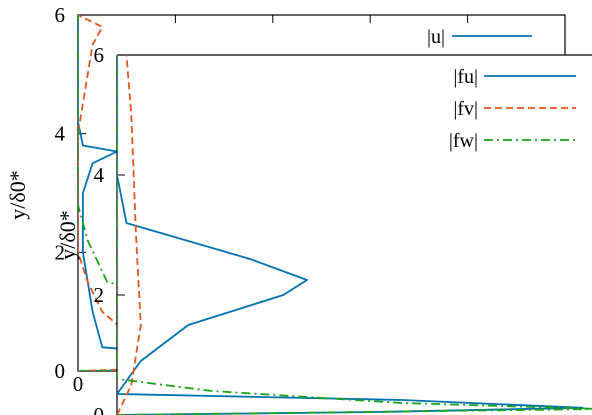 The height and width of the screenshot is (415, 592). Describe the element at coordinates (99, 295) in the screenshot. I see `front-y-tick-label: 2` at that location.